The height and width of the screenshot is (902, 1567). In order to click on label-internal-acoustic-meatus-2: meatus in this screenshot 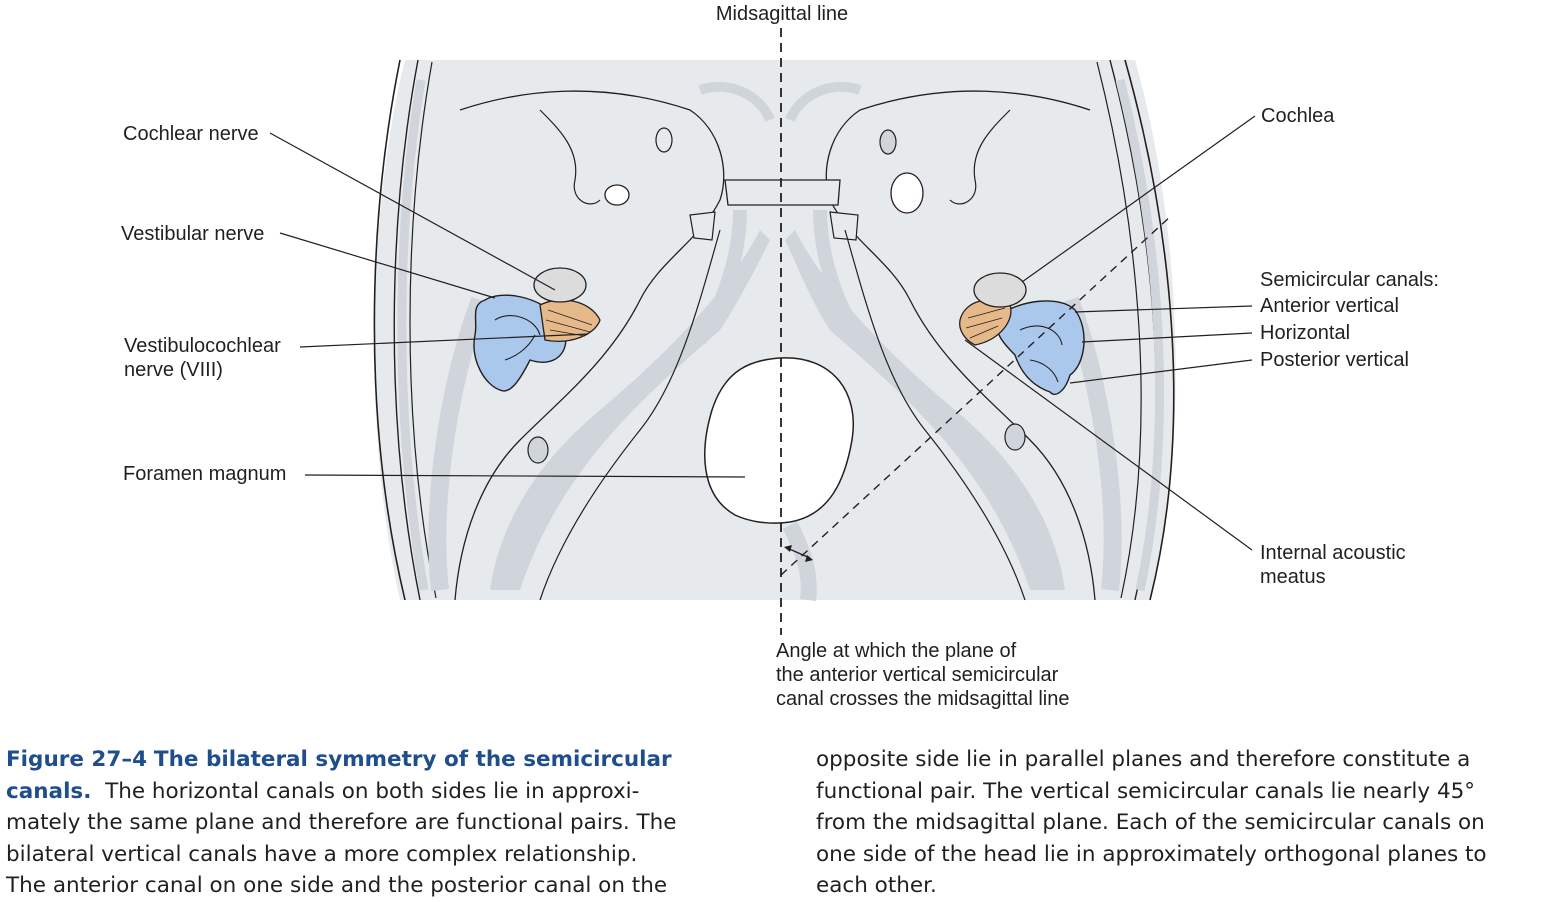, I will do `click(1293, 577)`.